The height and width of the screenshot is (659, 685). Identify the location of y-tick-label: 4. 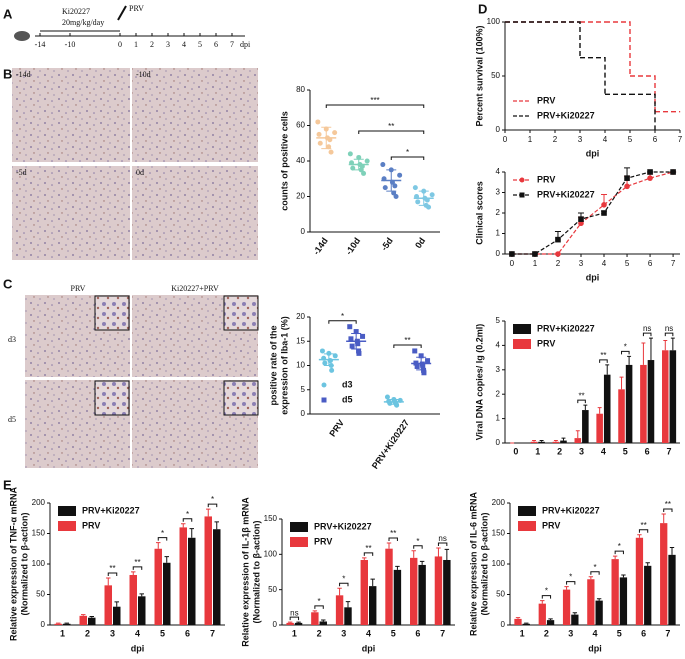
(498, 345).